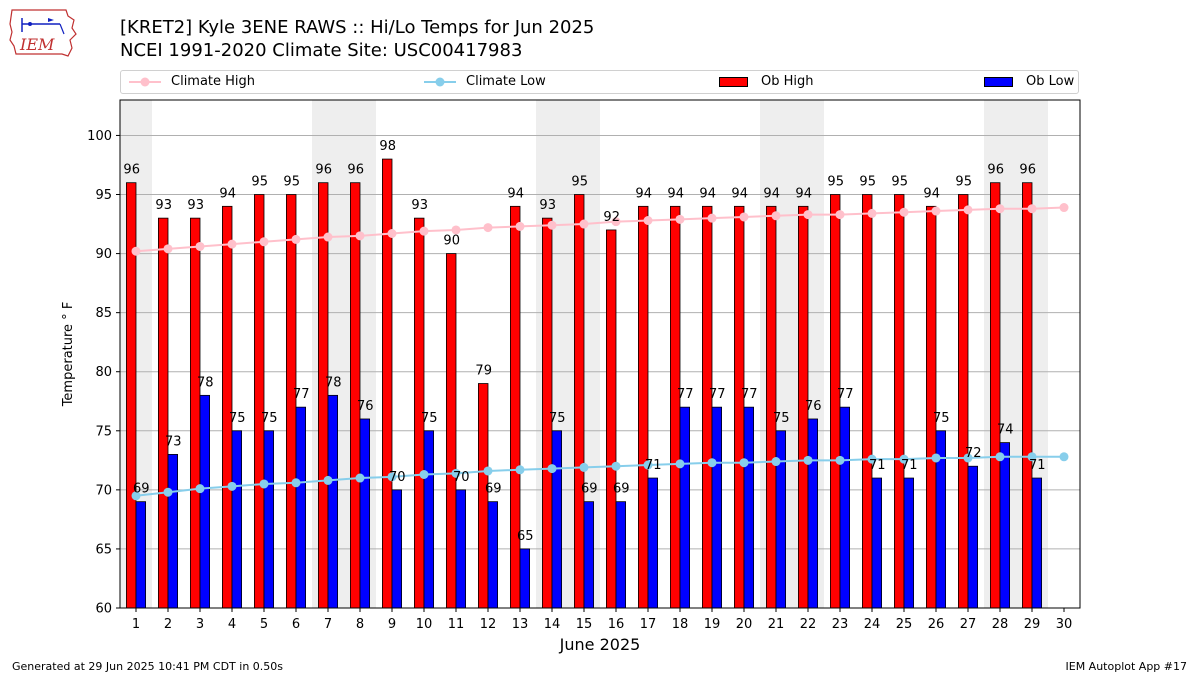  Describe the element at coordinates (525, 536) in the screenshot. I see `ob-low-value-label: 65` at that location.